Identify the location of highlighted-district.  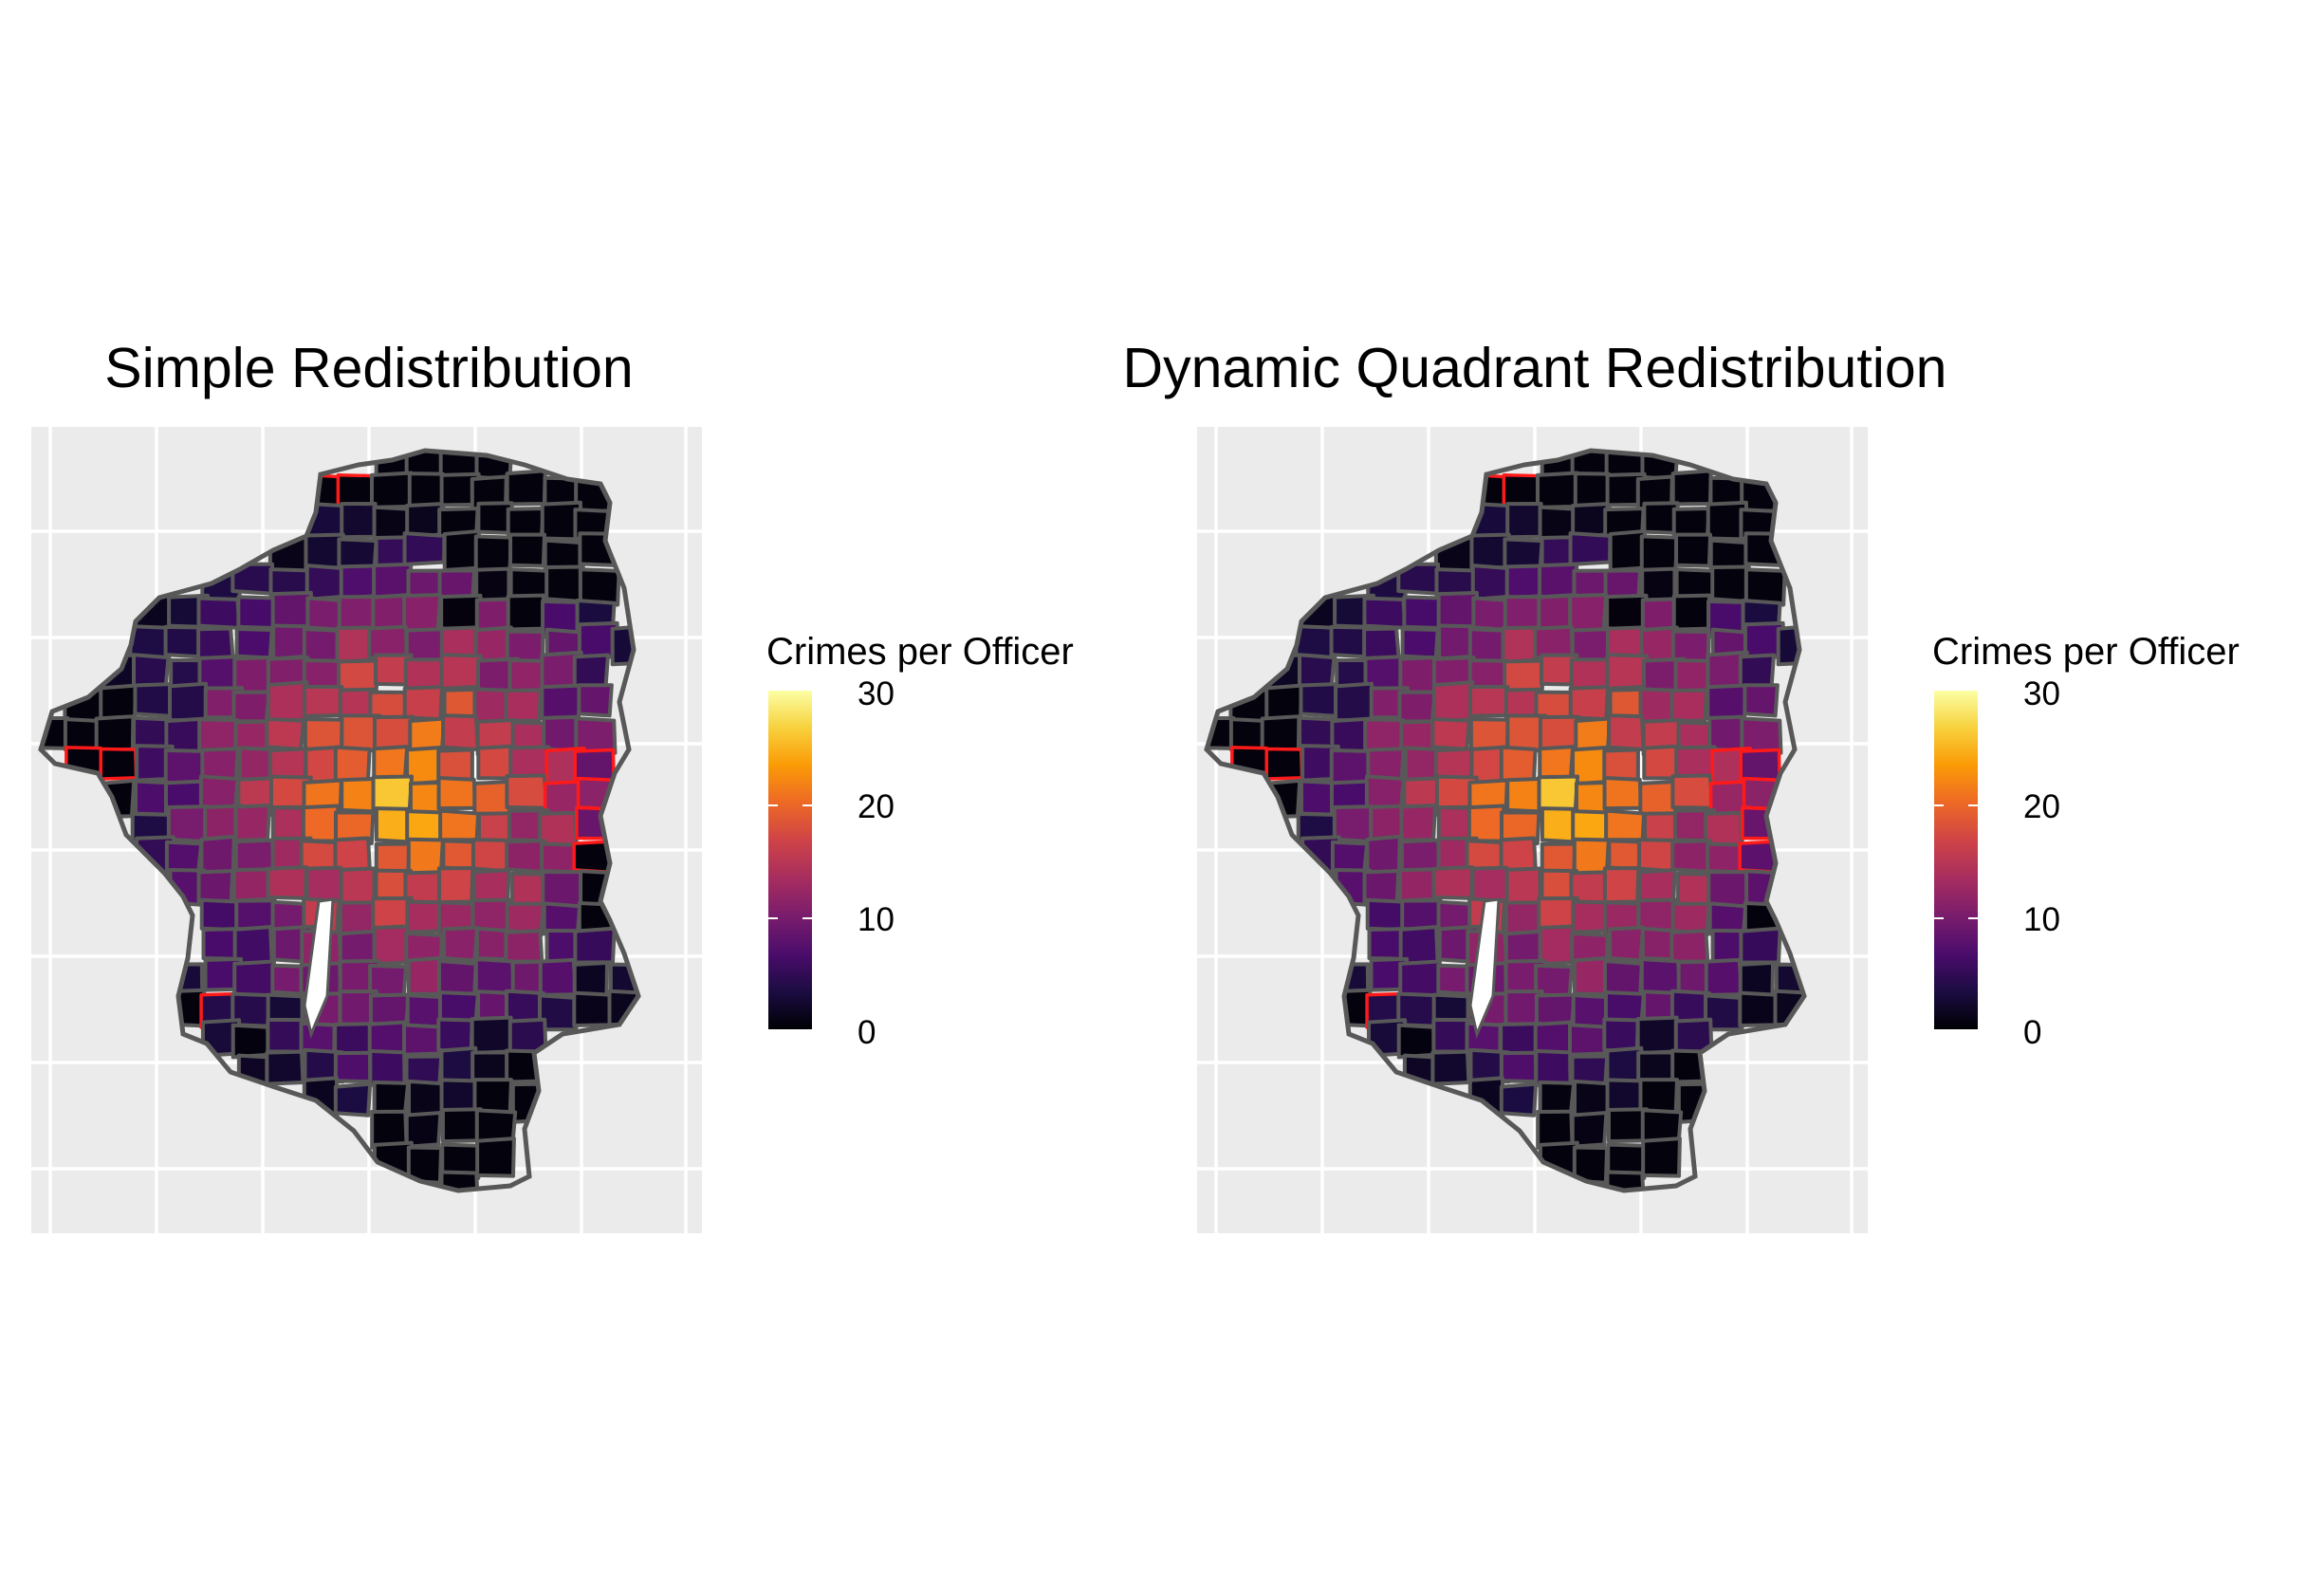
(118, 764).